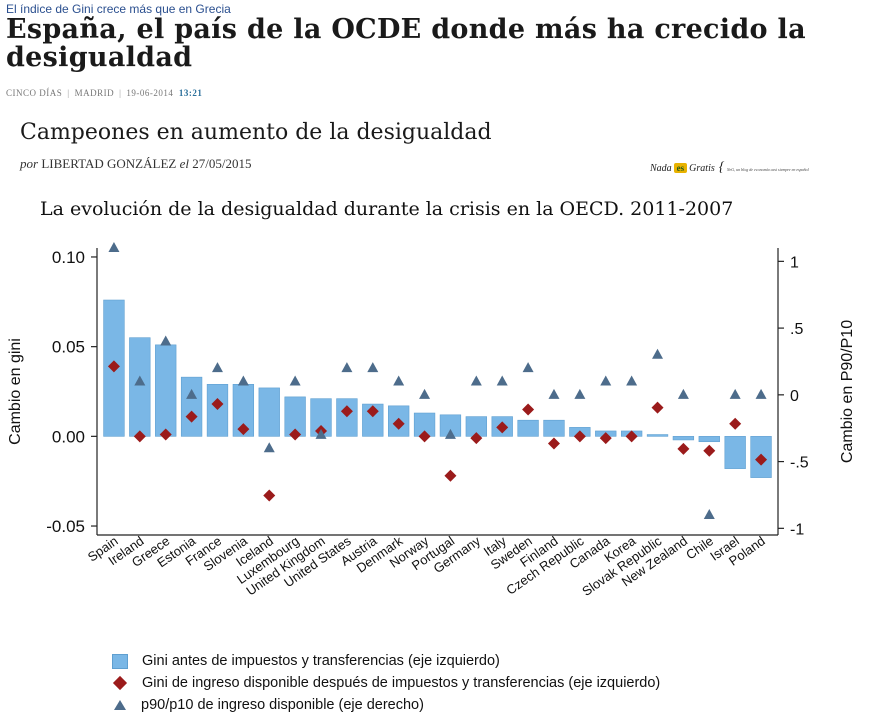  What do you see at coordinates (794, 396) in the screenshot?
I see `right-tick-label: 0` at bounding box center [794, 396].